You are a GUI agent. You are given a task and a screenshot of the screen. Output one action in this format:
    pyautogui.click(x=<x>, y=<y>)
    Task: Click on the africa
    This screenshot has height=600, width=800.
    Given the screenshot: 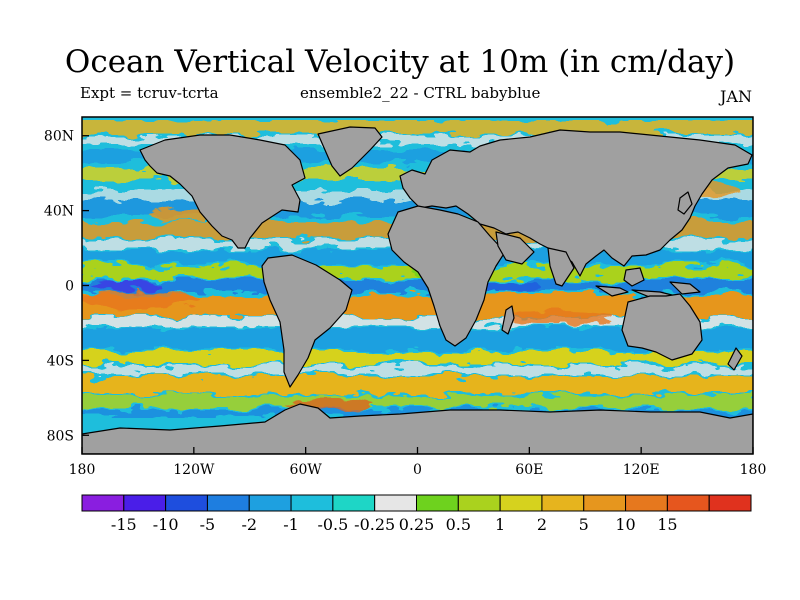 What is the action you would take?
    pyautogui.click(x=446, y=276)
    